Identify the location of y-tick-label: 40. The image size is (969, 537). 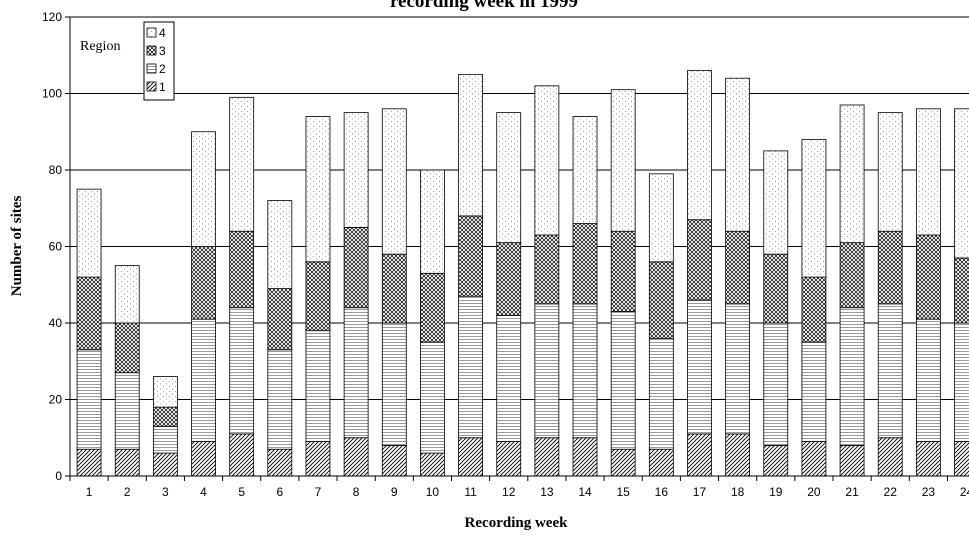
(56, 323).